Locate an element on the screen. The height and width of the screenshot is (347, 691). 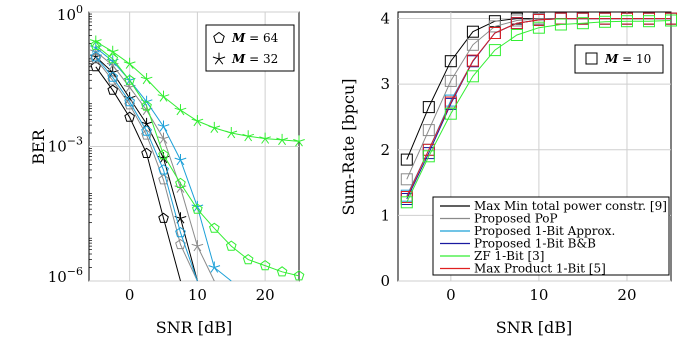
sumrate-ytick-label: 3 is located at coordinates (385, 84).